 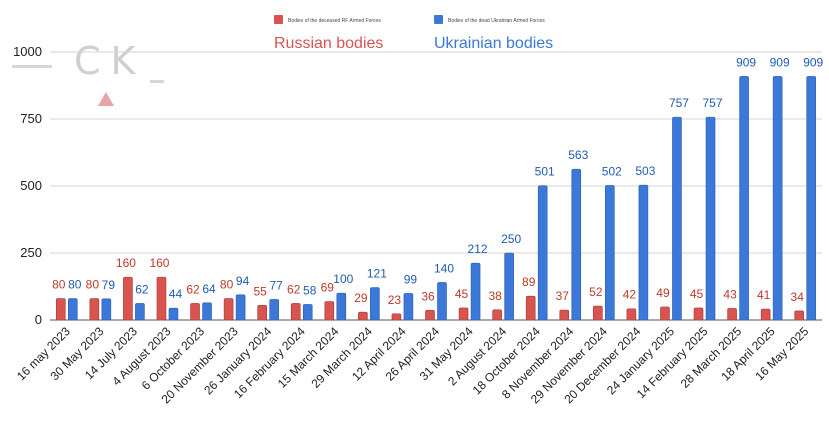 What do you see at coordinates (38, 319) in the screenshot?
I see `y-tick-label: 0` at bounding box center [38, 319].